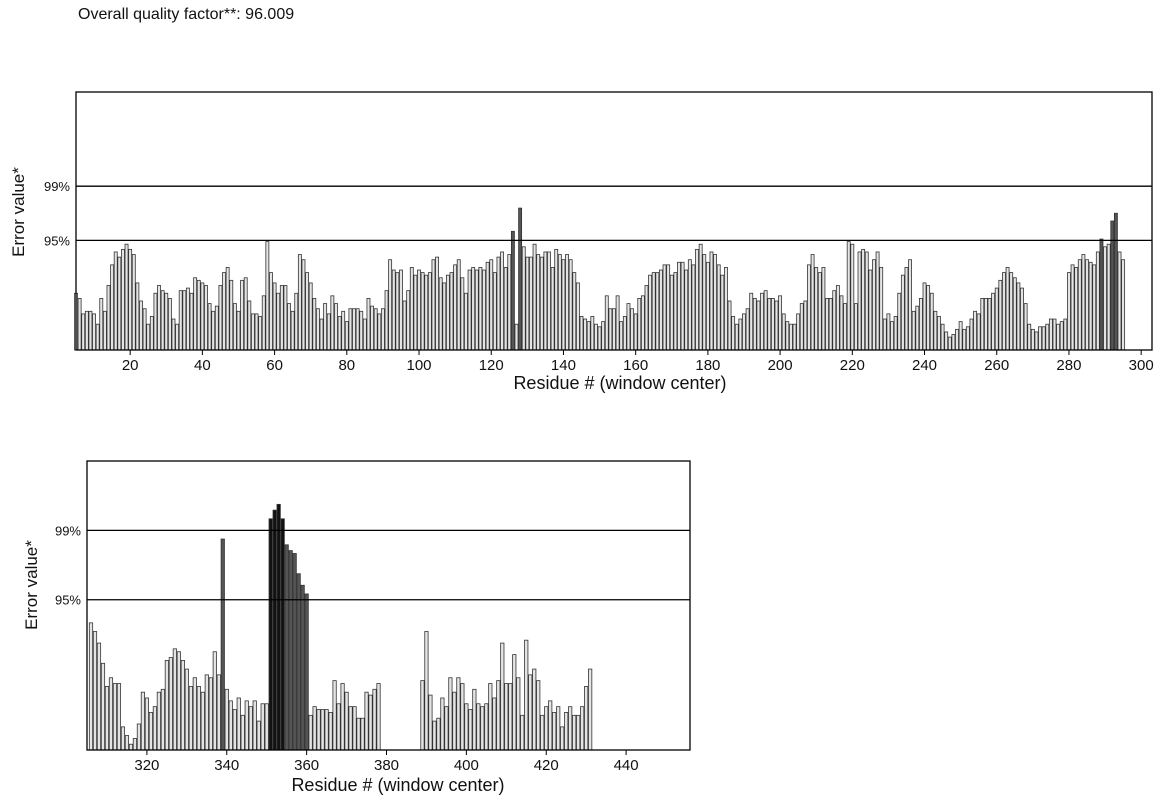  Describe the element at coordinates (419, 365) in the screenshot. I see `x-tick-label: 100` at that location.